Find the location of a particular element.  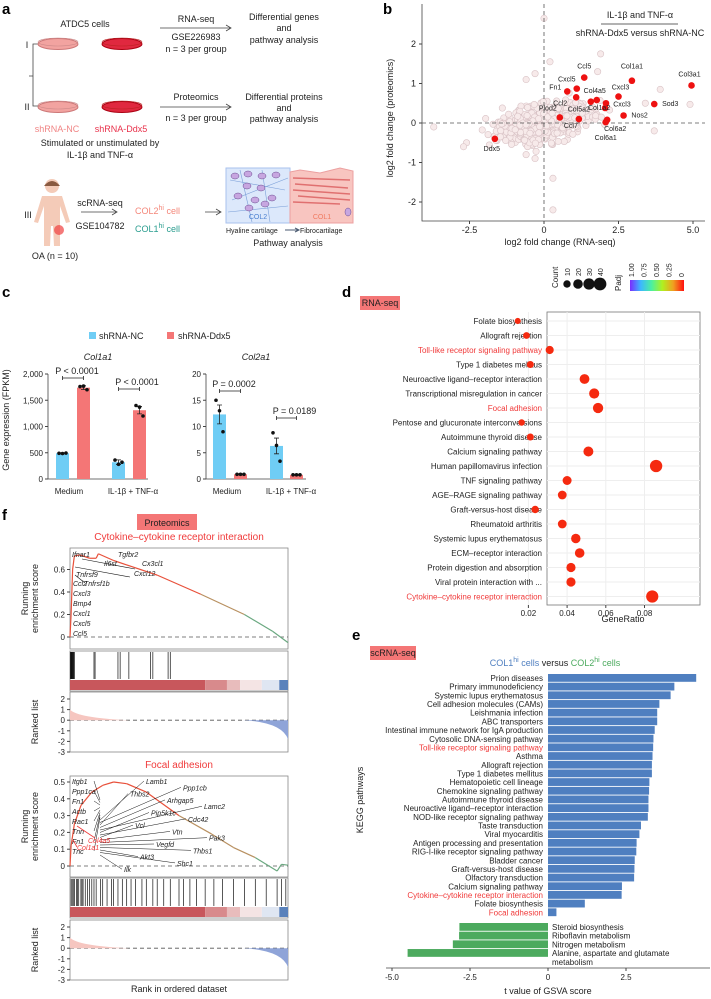

arrow-icon is located at coordinates (196, 28).